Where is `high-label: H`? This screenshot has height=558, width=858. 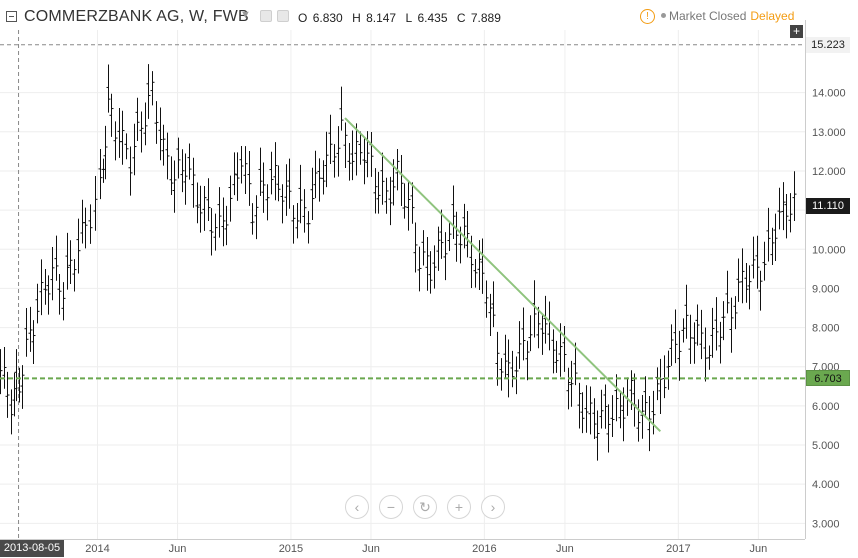
high-label: H is located at coordinates (356, 18).